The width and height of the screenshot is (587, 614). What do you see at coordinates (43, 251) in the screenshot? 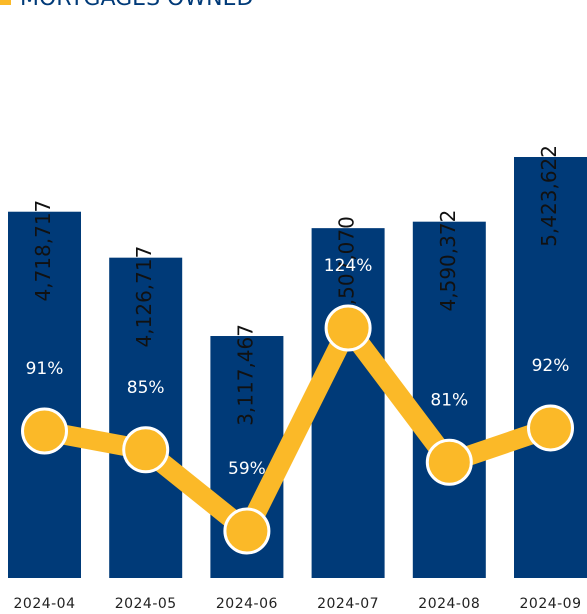
I see `bar-value-label: 4,718,717` at bounding box center [43, 251].